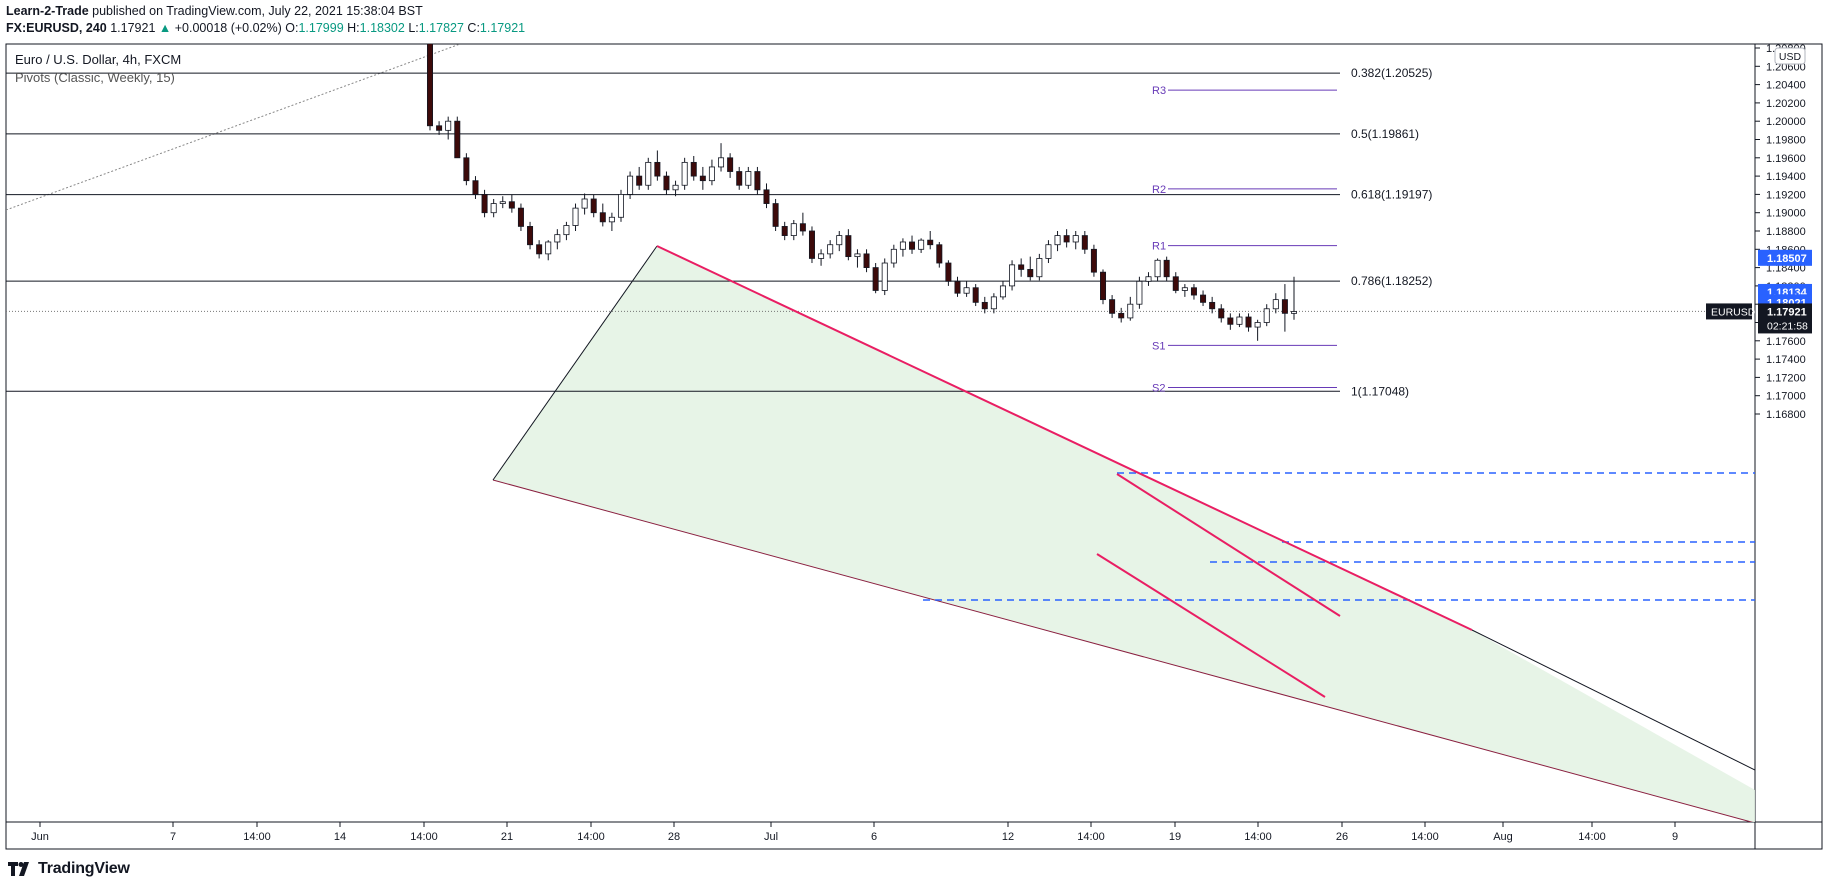 The height and width of the screenshot is (887, 1828). Describe the element at coordinates (133, 28) in the screenshot. I see `last-price: 1.17921` at that location.